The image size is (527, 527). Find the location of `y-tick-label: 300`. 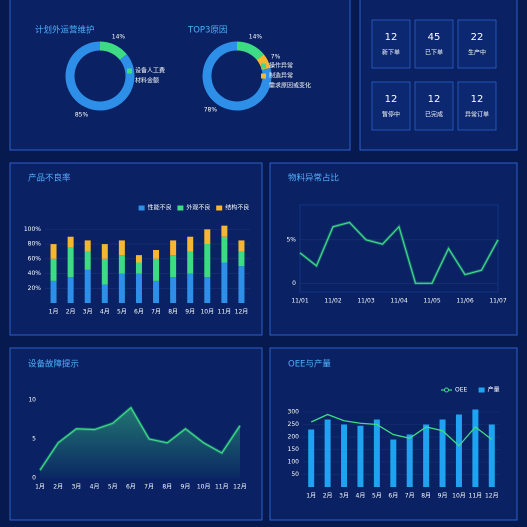

y-tick-label: 300 is located at coordinates (294, 412).